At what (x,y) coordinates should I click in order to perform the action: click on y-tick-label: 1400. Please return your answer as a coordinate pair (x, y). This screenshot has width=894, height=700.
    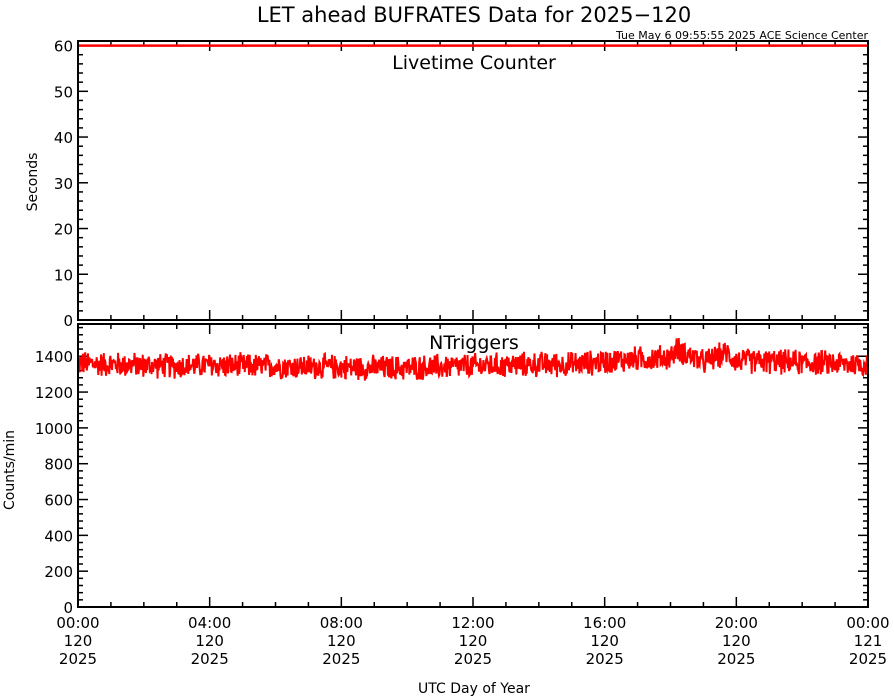
    Looking at the image, I should click on (54, 357).